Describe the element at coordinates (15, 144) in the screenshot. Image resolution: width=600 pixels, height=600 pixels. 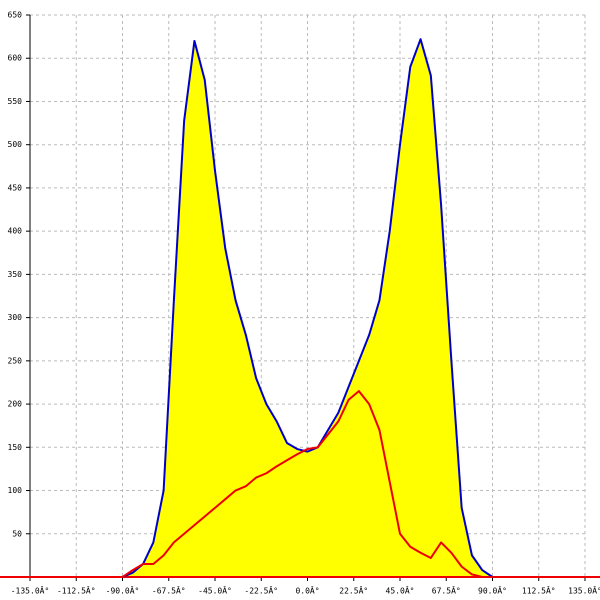
I see `y-tick-label: 500` at that location.